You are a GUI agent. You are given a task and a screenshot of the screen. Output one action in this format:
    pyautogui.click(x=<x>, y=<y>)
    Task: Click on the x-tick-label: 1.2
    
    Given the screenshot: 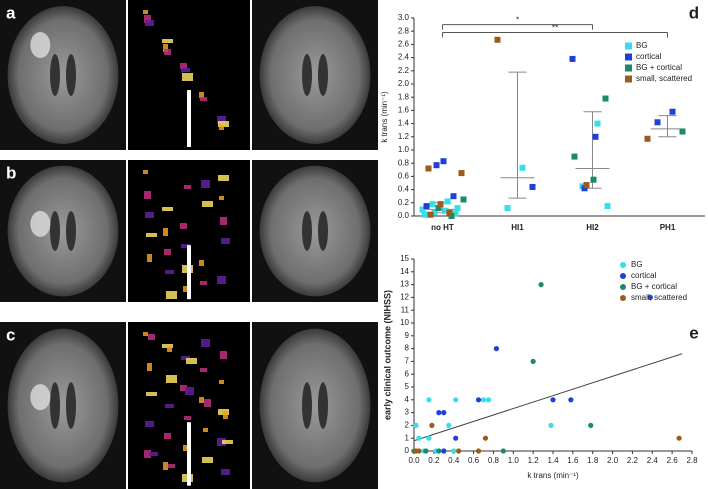 What is the action you would take?
    pyautogui.click(x=534, y=460)
    